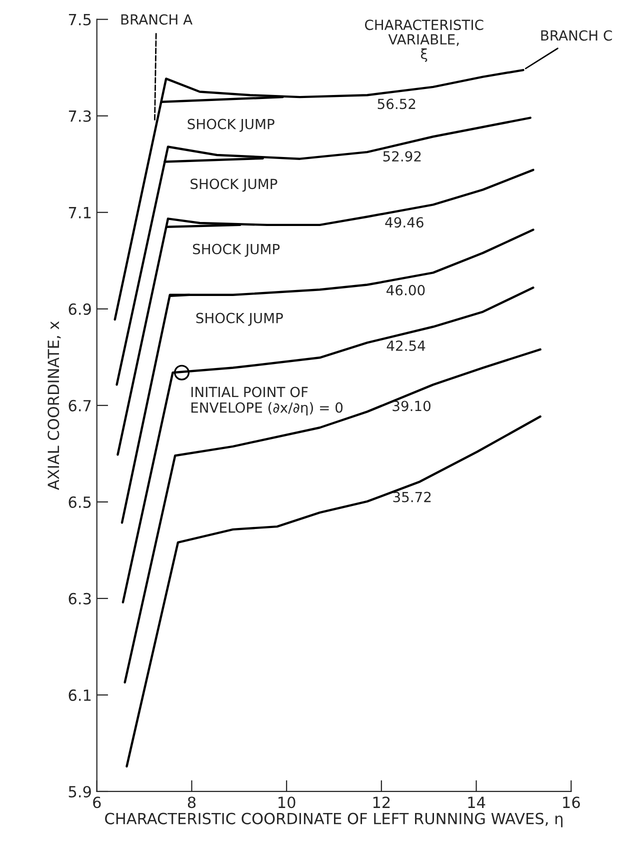 This screenshot has width=629, height=842. Describe the element at coordinates (79, 695) in the screenshot. I see `y-tick-label: 6.1` at that location.